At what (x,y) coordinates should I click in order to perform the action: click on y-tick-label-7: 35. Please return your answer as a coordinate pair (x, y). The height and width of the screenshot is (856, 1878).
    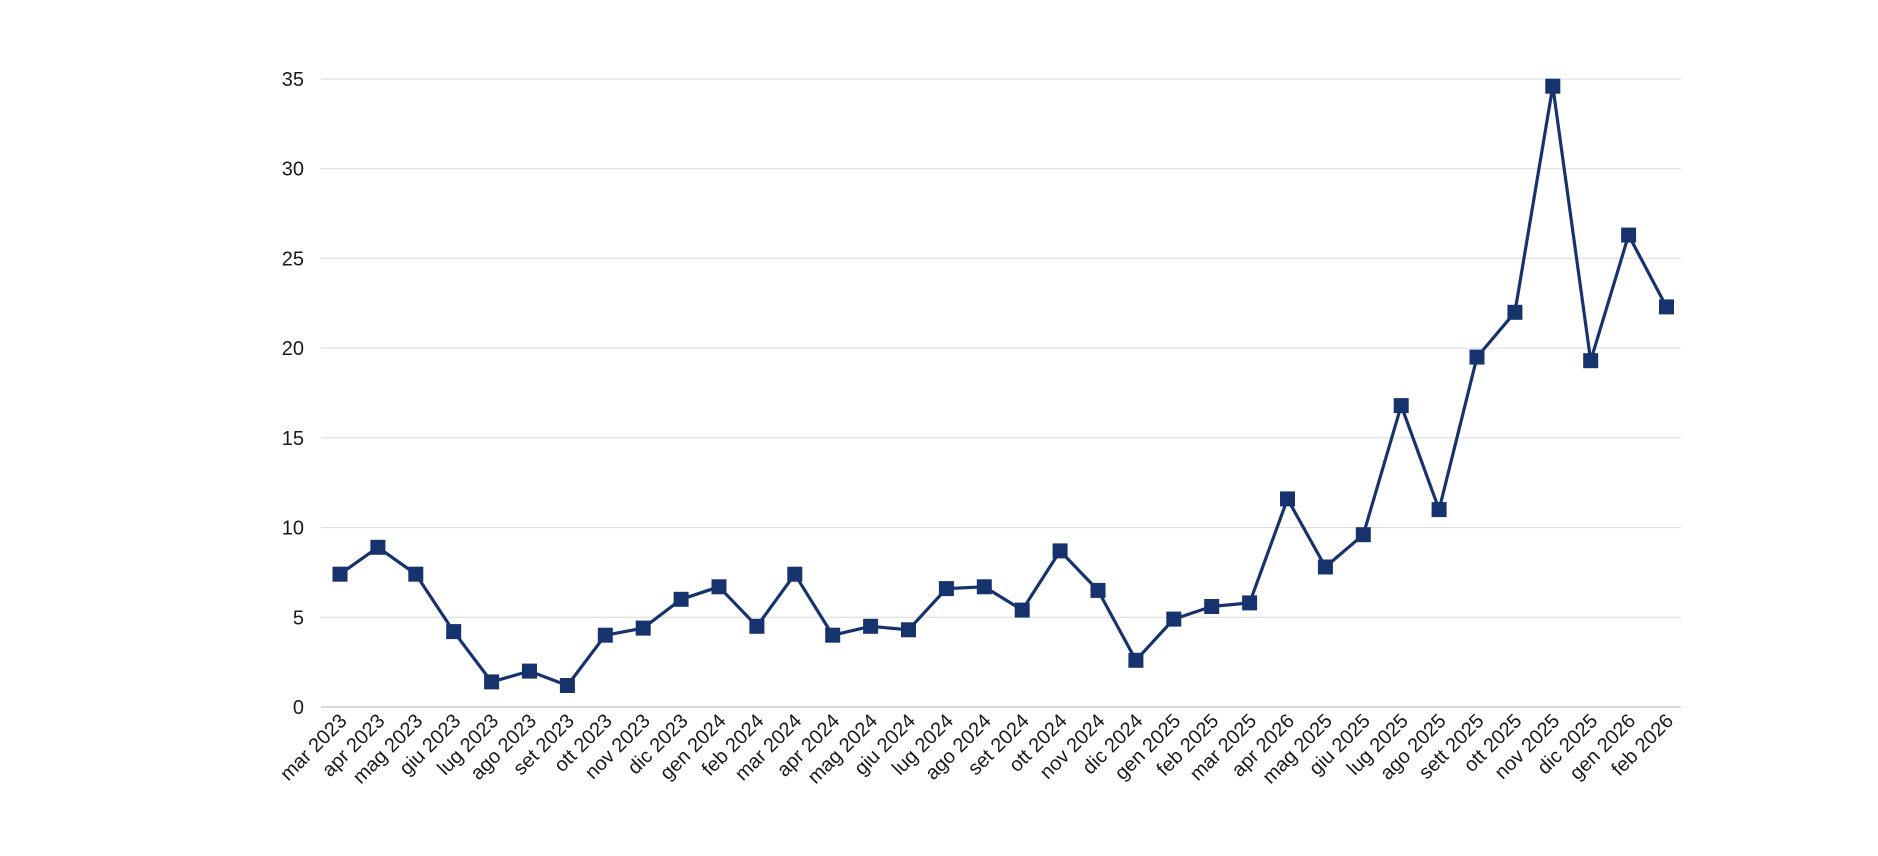
    Looking at the image, I should click on (293, 80).